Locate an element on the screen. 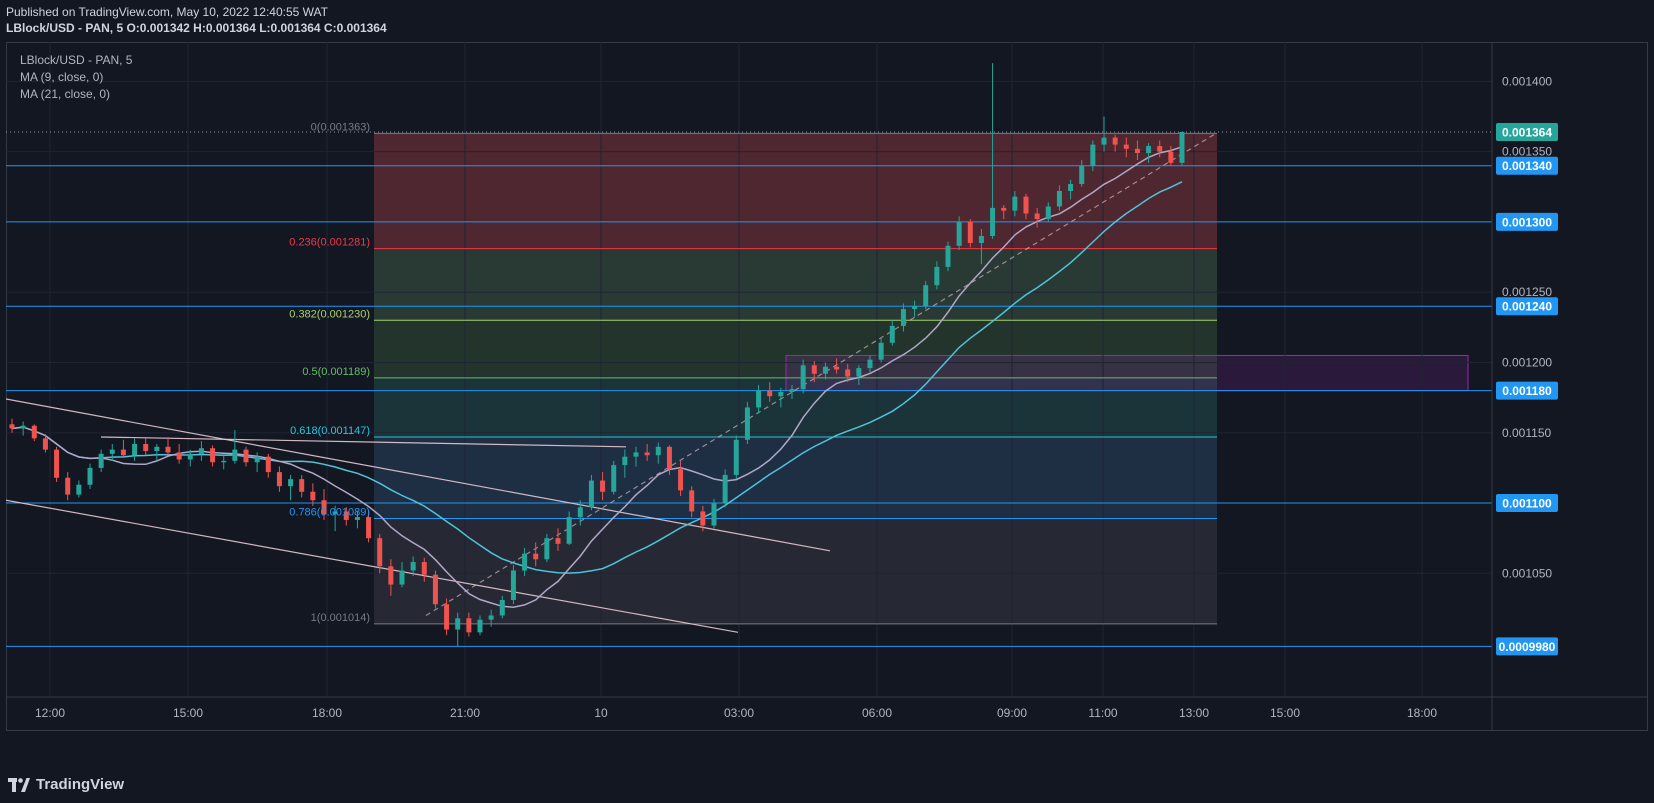  level-price-badge: 0.001300 is located at coordinates (1527, 221).